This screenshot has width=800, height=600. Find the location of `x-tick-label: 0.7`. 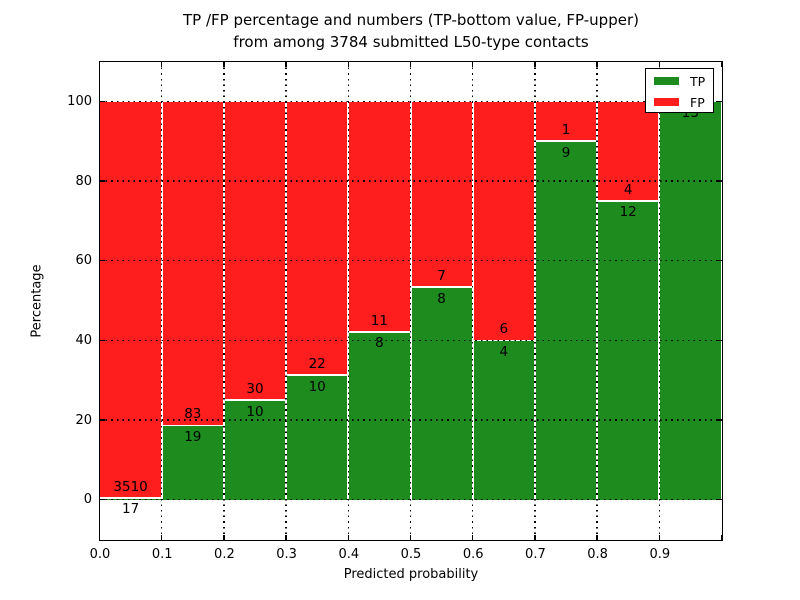

x-tick-label: 0.7 is located at coordinates (535, 554).